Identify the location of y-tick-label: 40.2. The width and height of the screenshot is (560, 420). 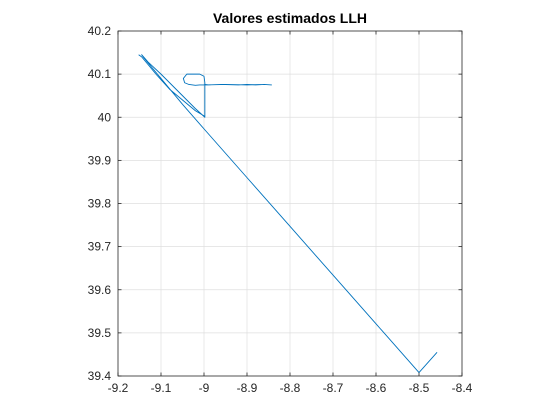
(100, 31).